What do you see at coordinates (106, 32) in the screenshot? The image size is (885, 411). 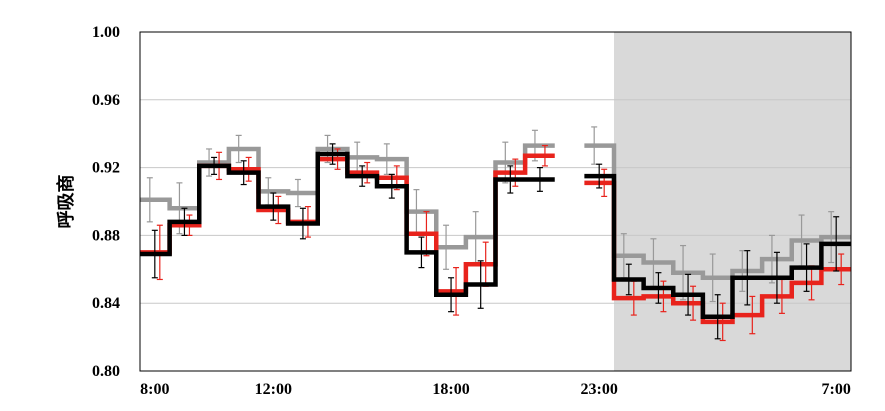 I see `y-tick-label: 1.00` at bounding box center [106, 32].